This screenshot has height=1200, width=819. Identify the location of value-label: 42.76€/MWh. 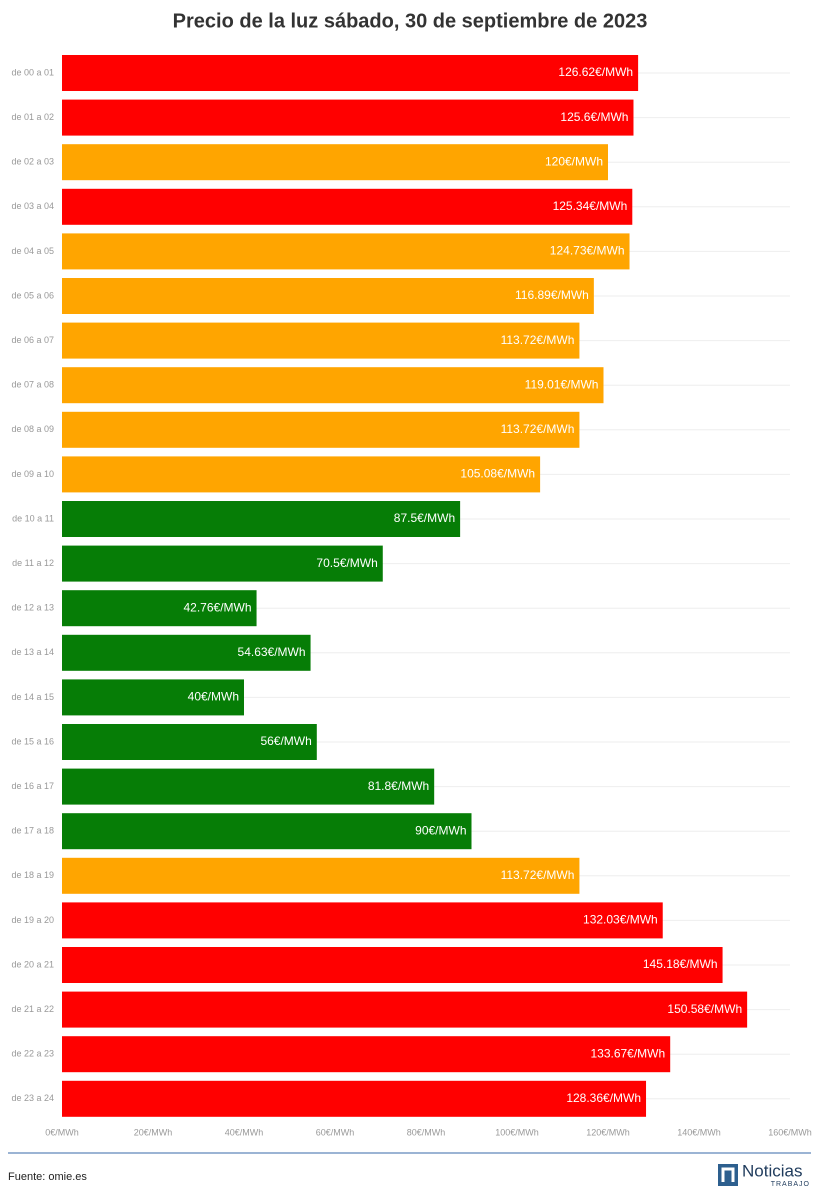
(218, 607).